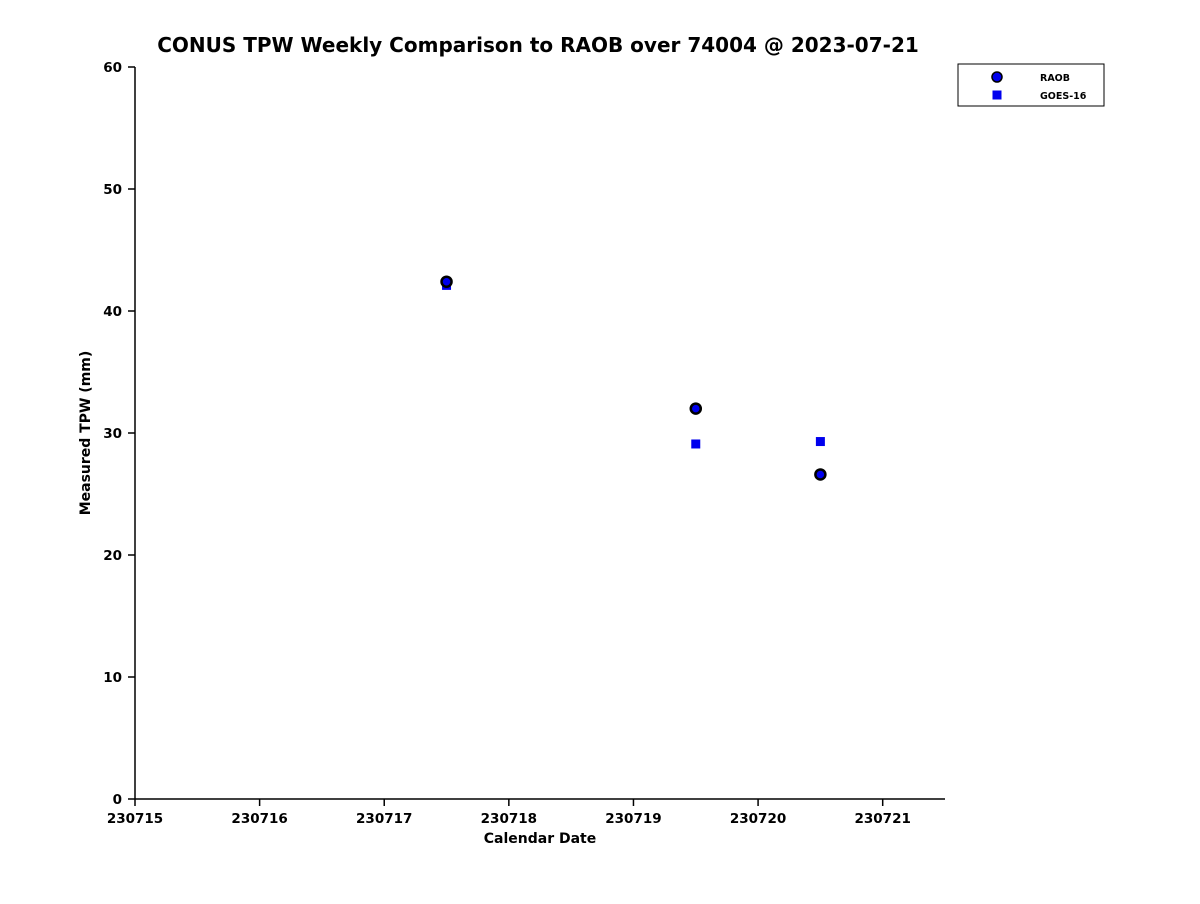  What do you see at coordinates (509, 819) in the screenshot?
I see `x-tick-label: 230718` at bounding box center [509, 819].